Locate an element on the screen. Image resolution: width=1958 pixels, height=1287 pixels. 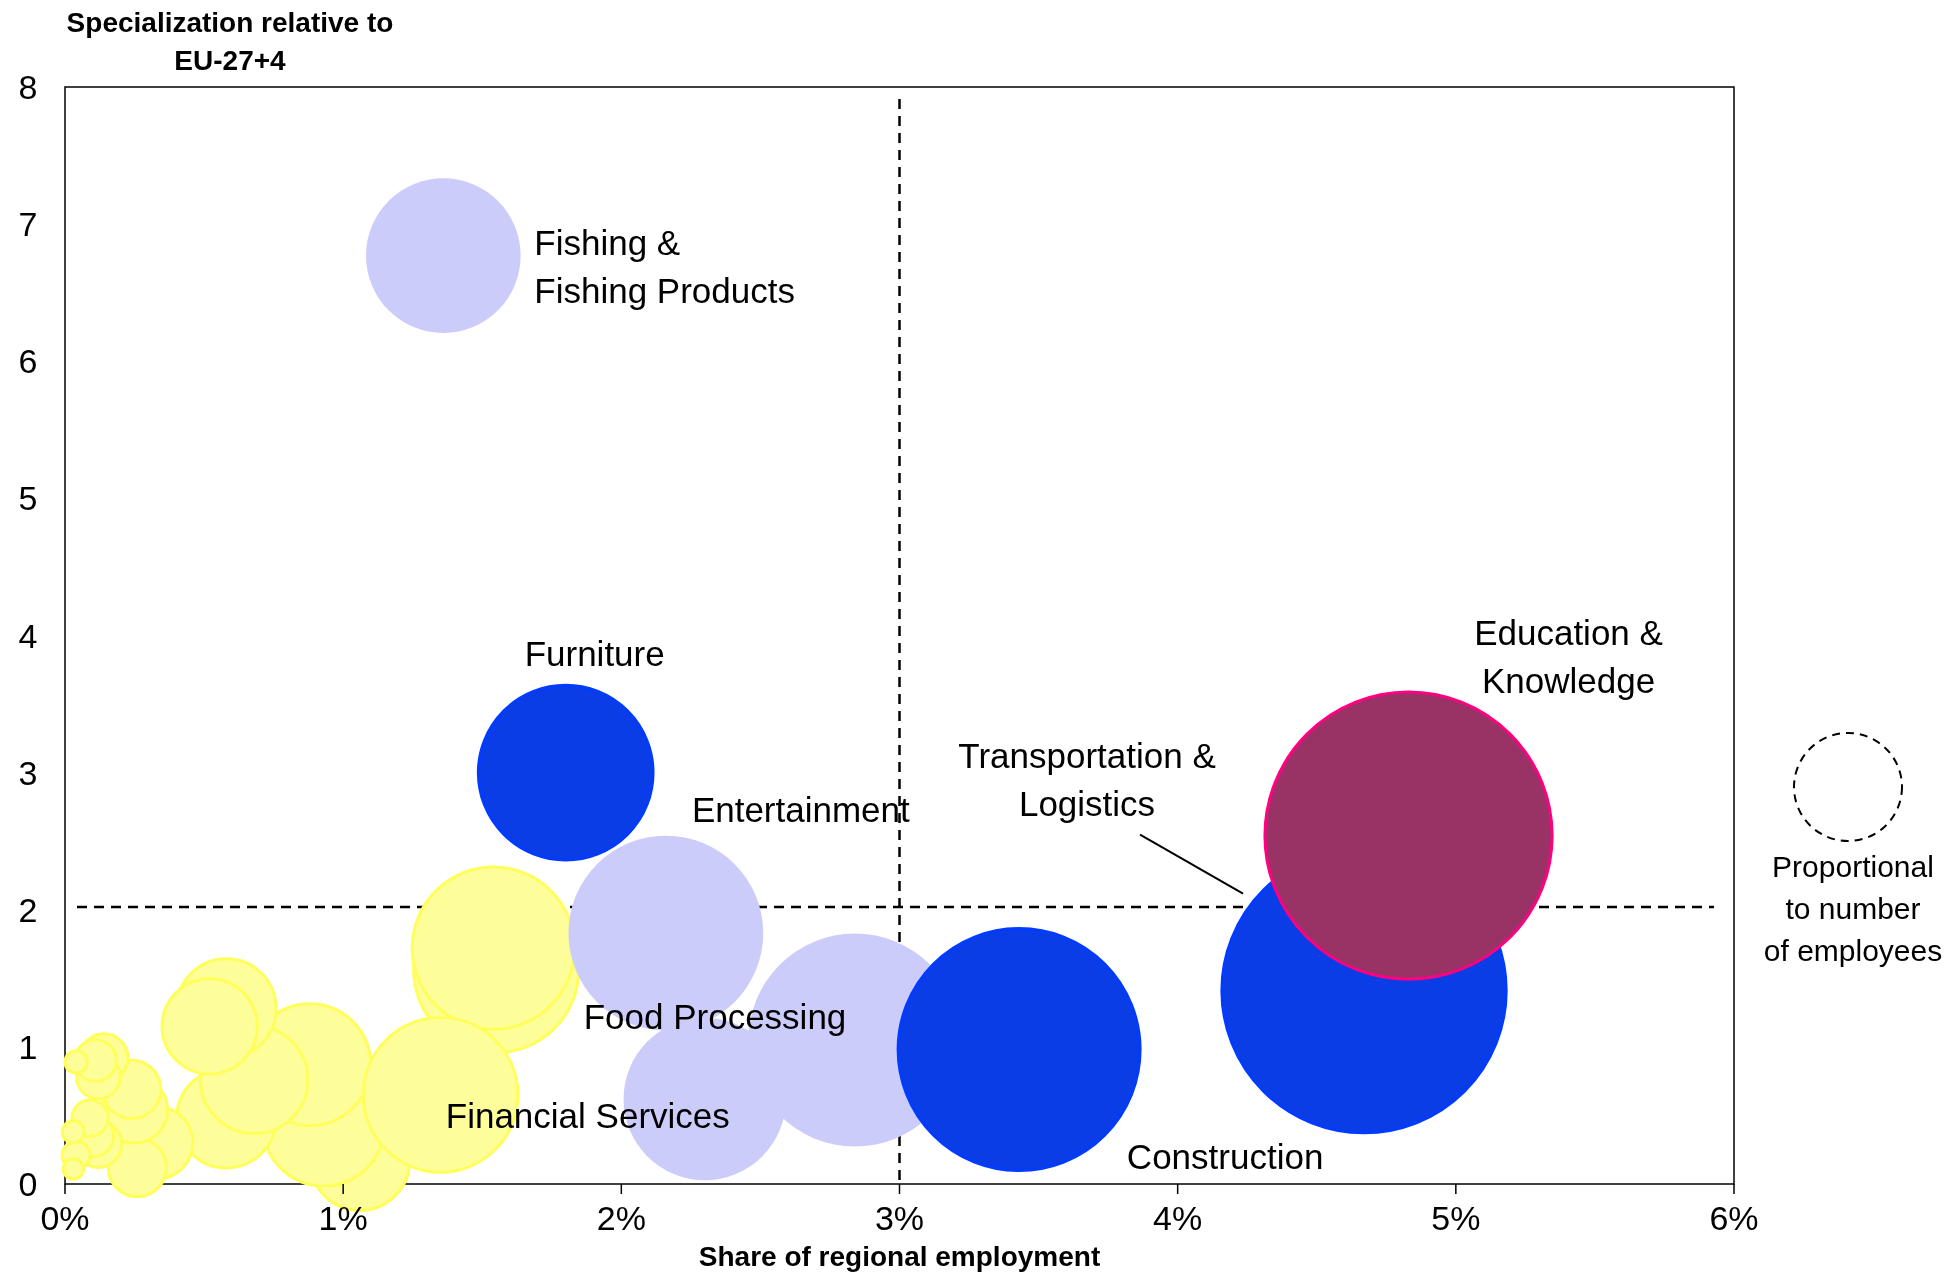
x-tick-label: 3% is located at coordinates (899, 1218).